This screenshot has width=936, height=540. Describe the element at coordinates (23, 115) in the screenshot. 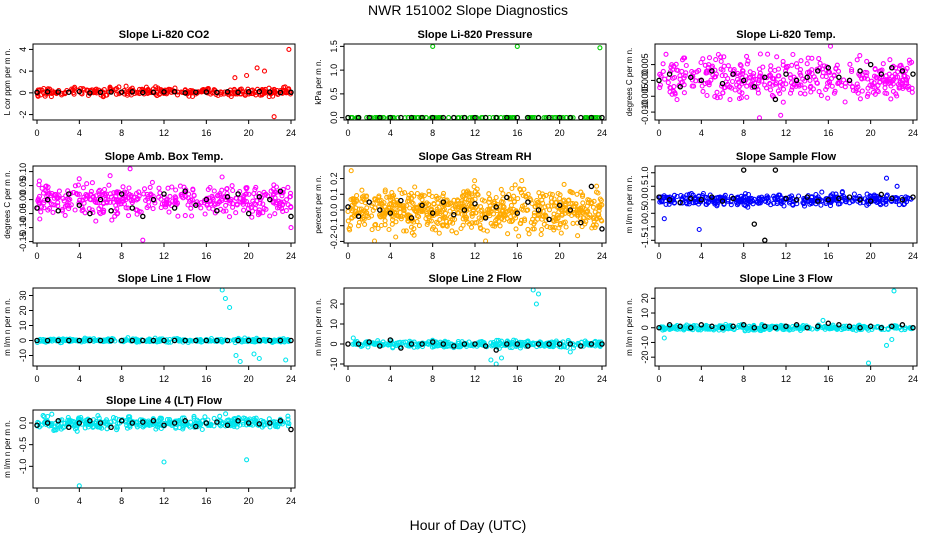

I see `y-tick-label: -2` at that location.